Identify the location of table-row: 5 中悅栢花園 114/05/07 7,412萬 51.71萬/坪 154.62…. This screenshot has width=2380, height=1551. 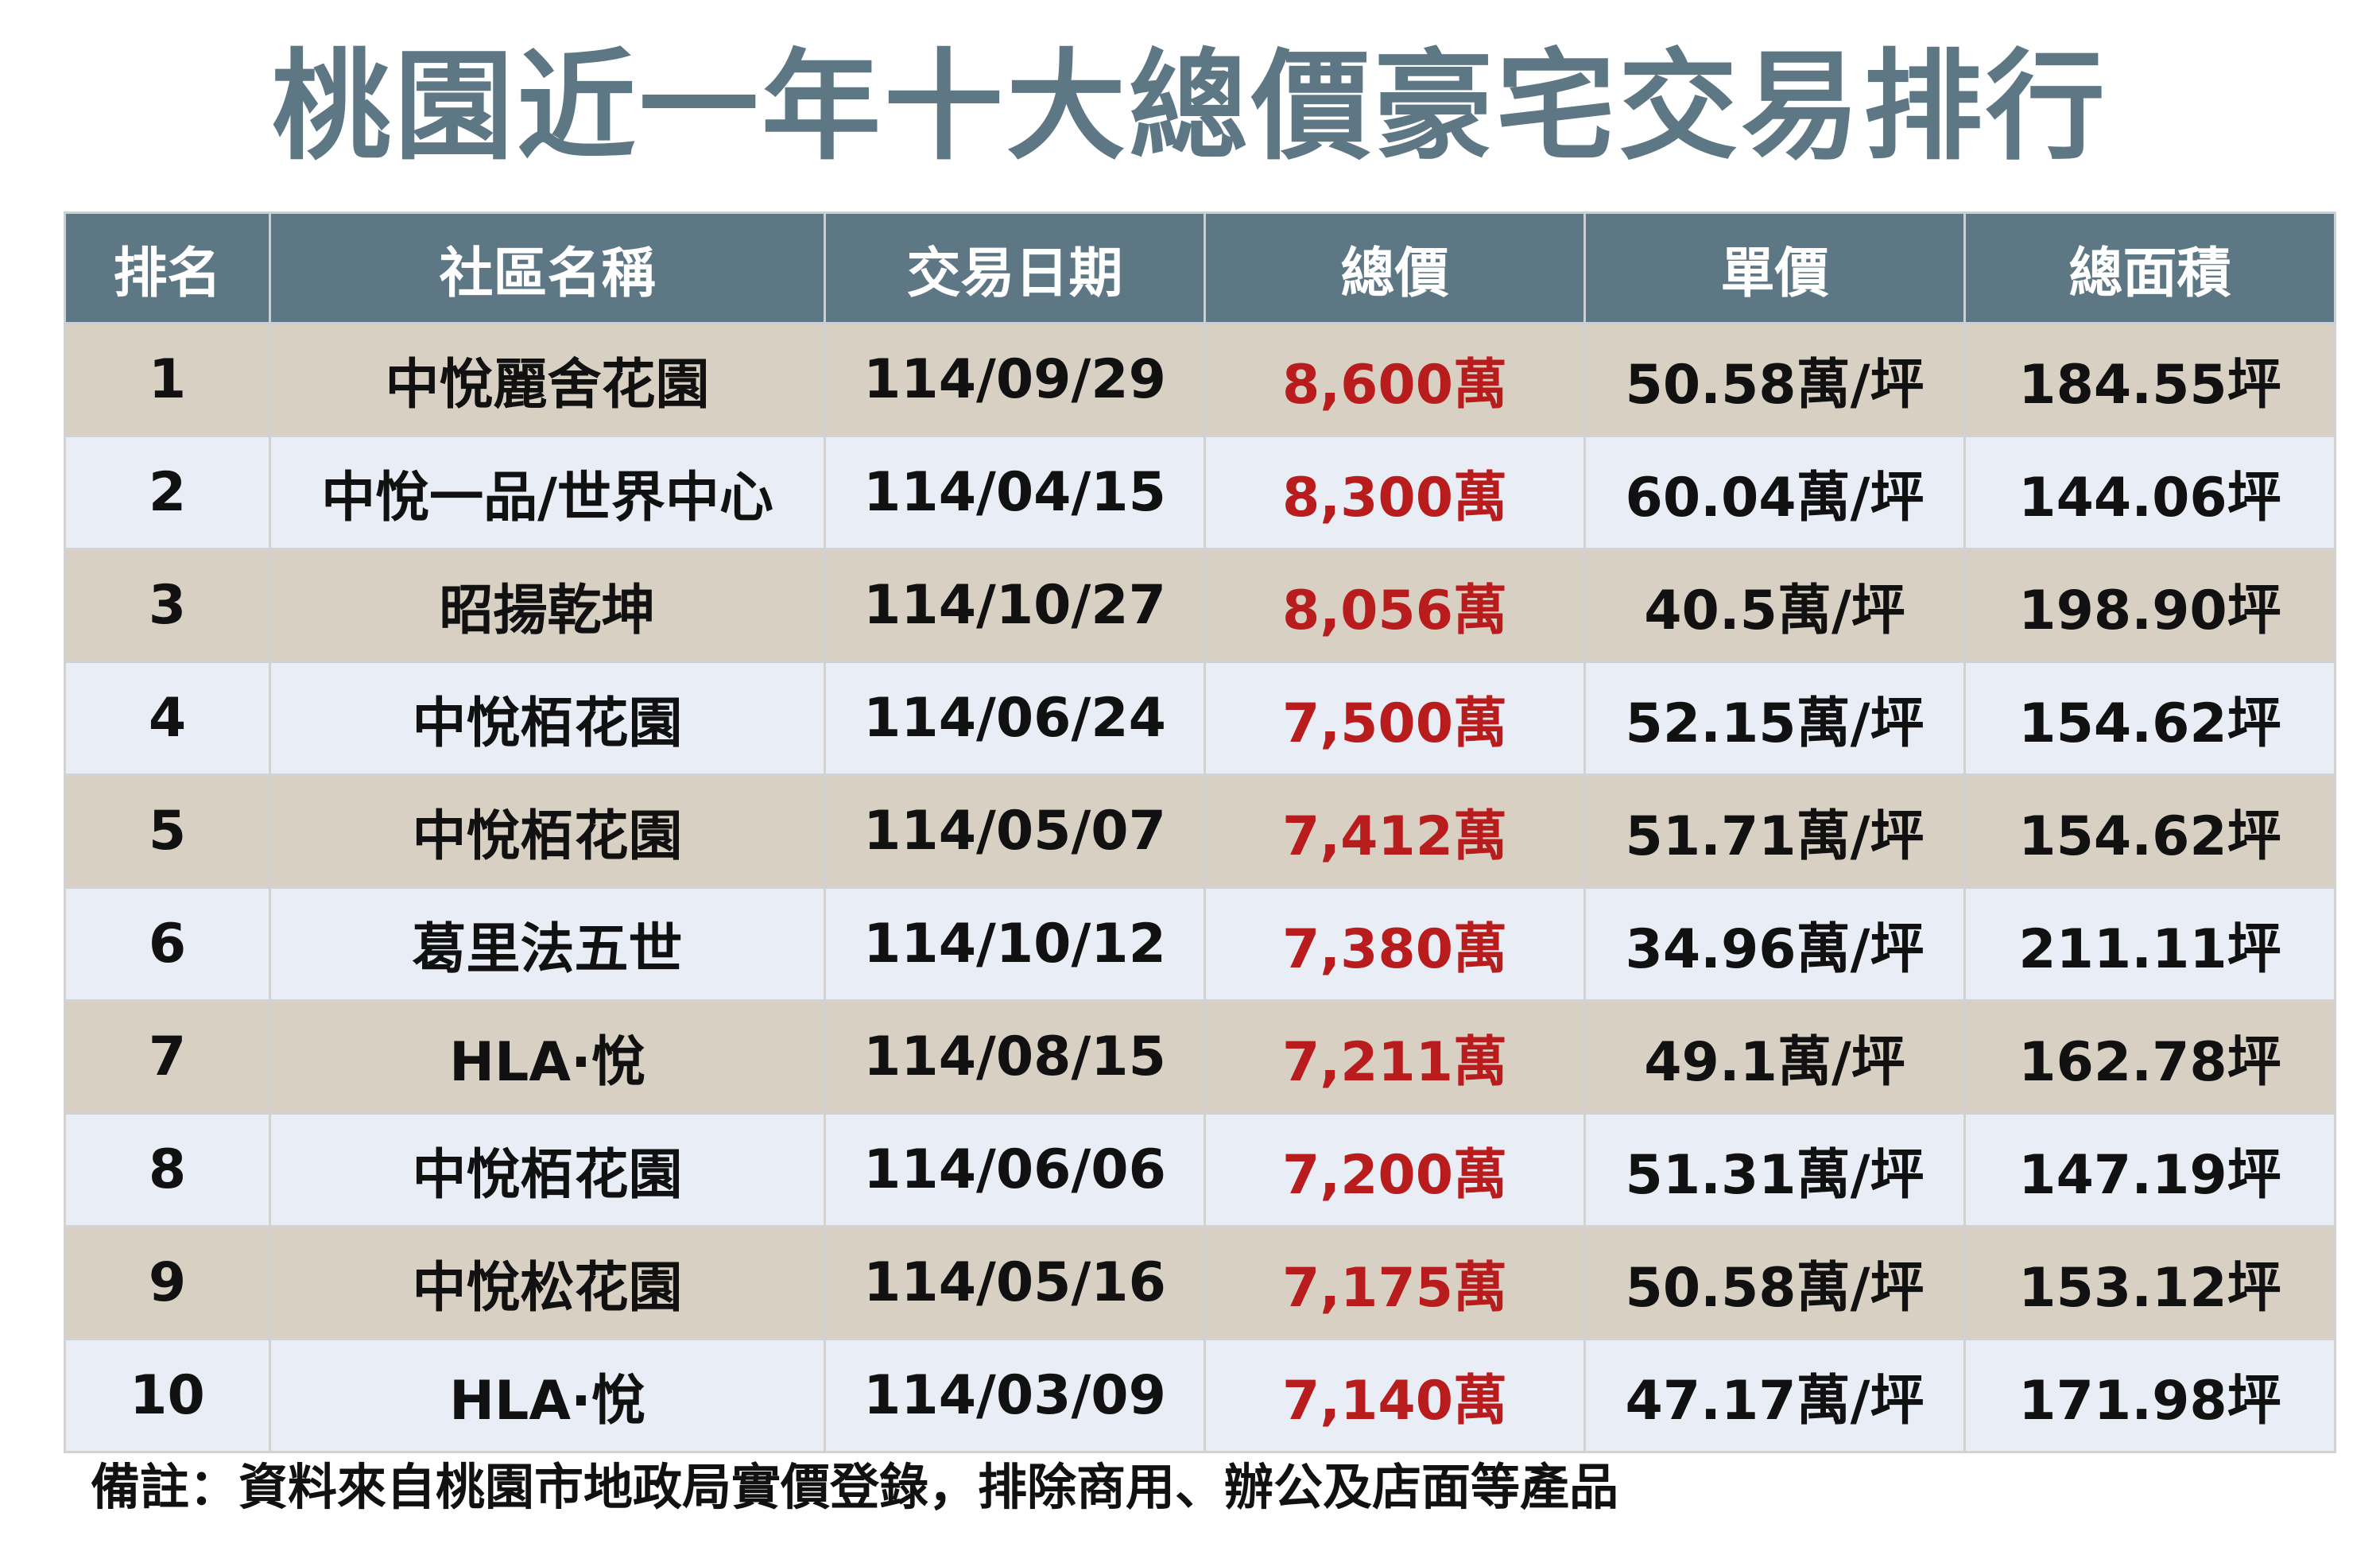
(1200, 831).